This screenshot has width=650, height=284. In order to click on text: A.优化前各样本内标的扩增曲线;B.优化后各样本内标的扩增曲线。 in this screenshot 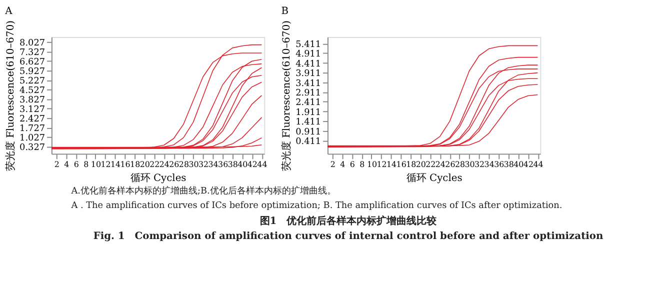, I will do `click(203, 190)`.